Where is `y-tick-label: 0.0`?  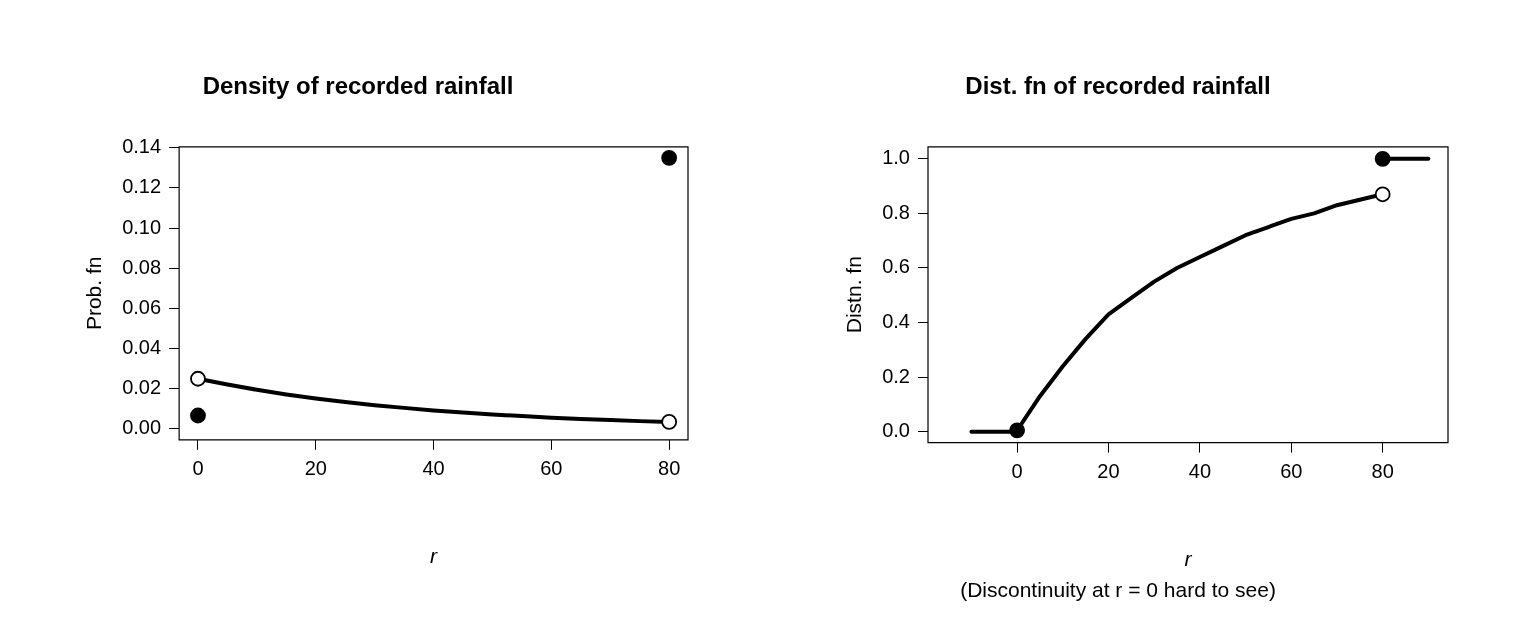 y-tick-label: 0.0 is located at coordinates (896, 430).